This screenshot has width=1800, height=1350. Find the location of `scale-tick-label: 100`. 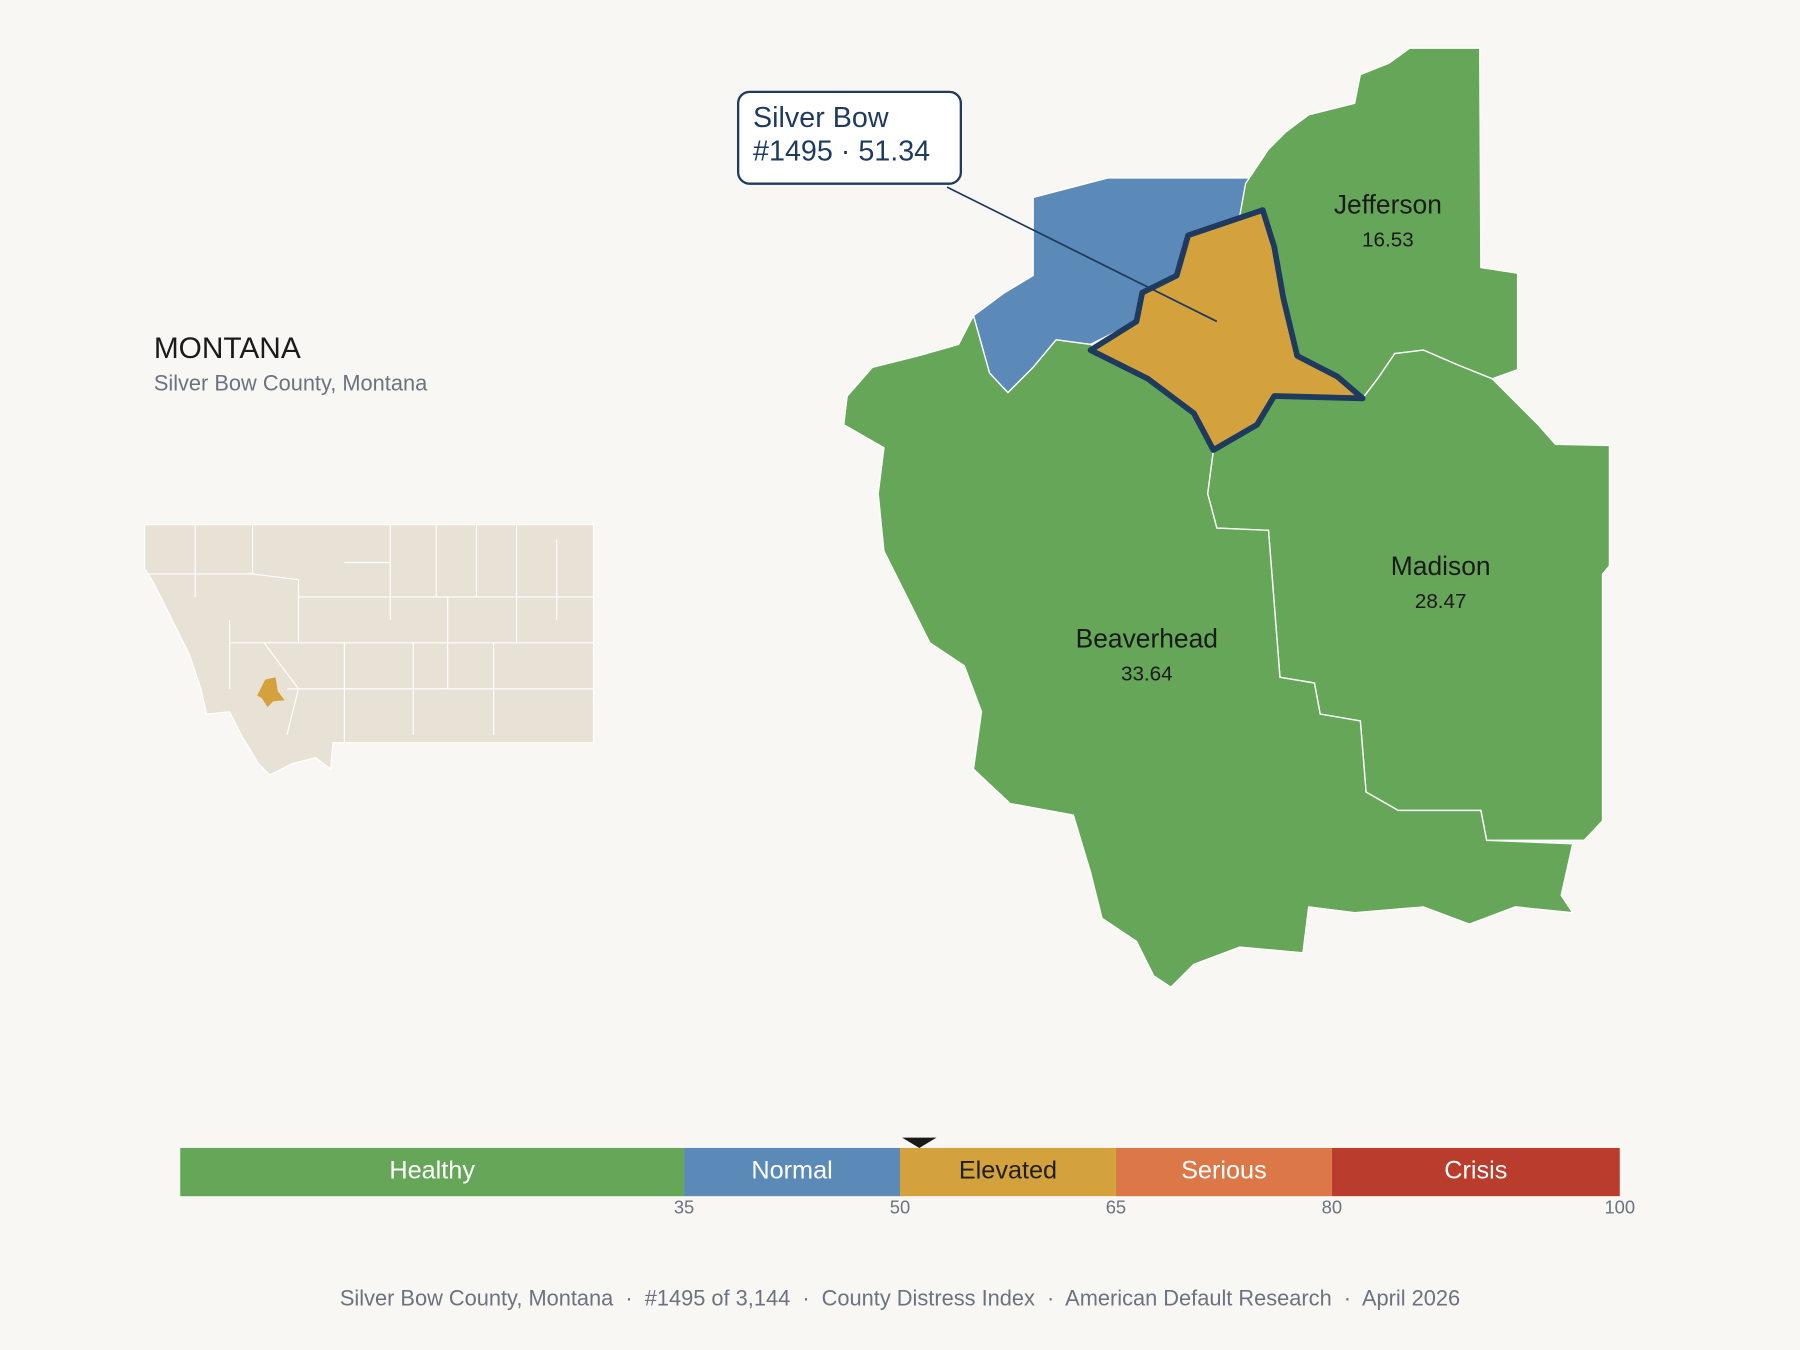

scale-tick-label: 100 is located at coordinates (1619, 1207).